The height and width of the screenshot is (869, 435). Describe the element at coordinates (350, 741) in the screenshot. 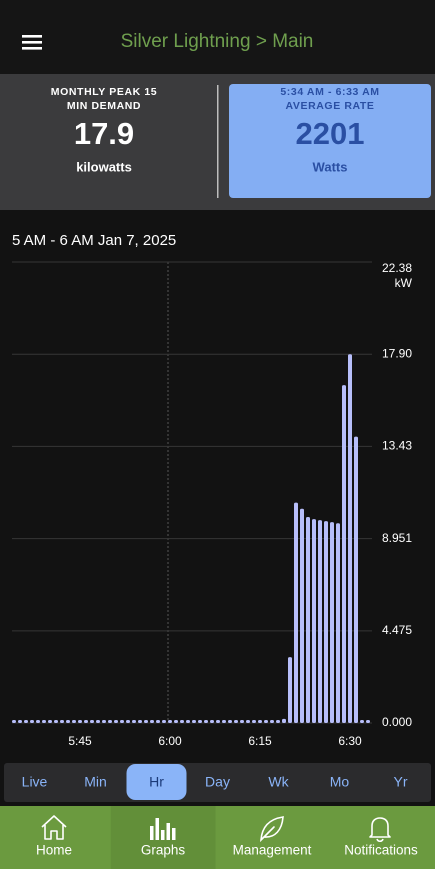

I see `x-tick-label: 6:30` at that location.